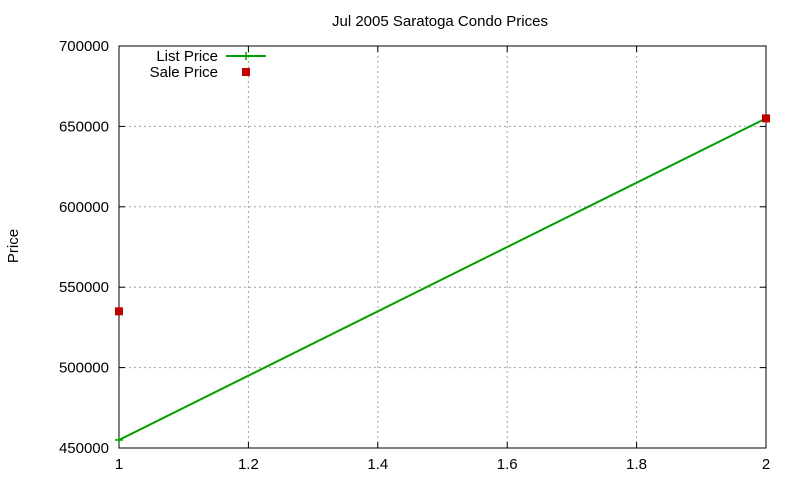  Describe the element at coordinates (507, 464) in the screenshot. I see `x-tick-label: 1.6` at that location.